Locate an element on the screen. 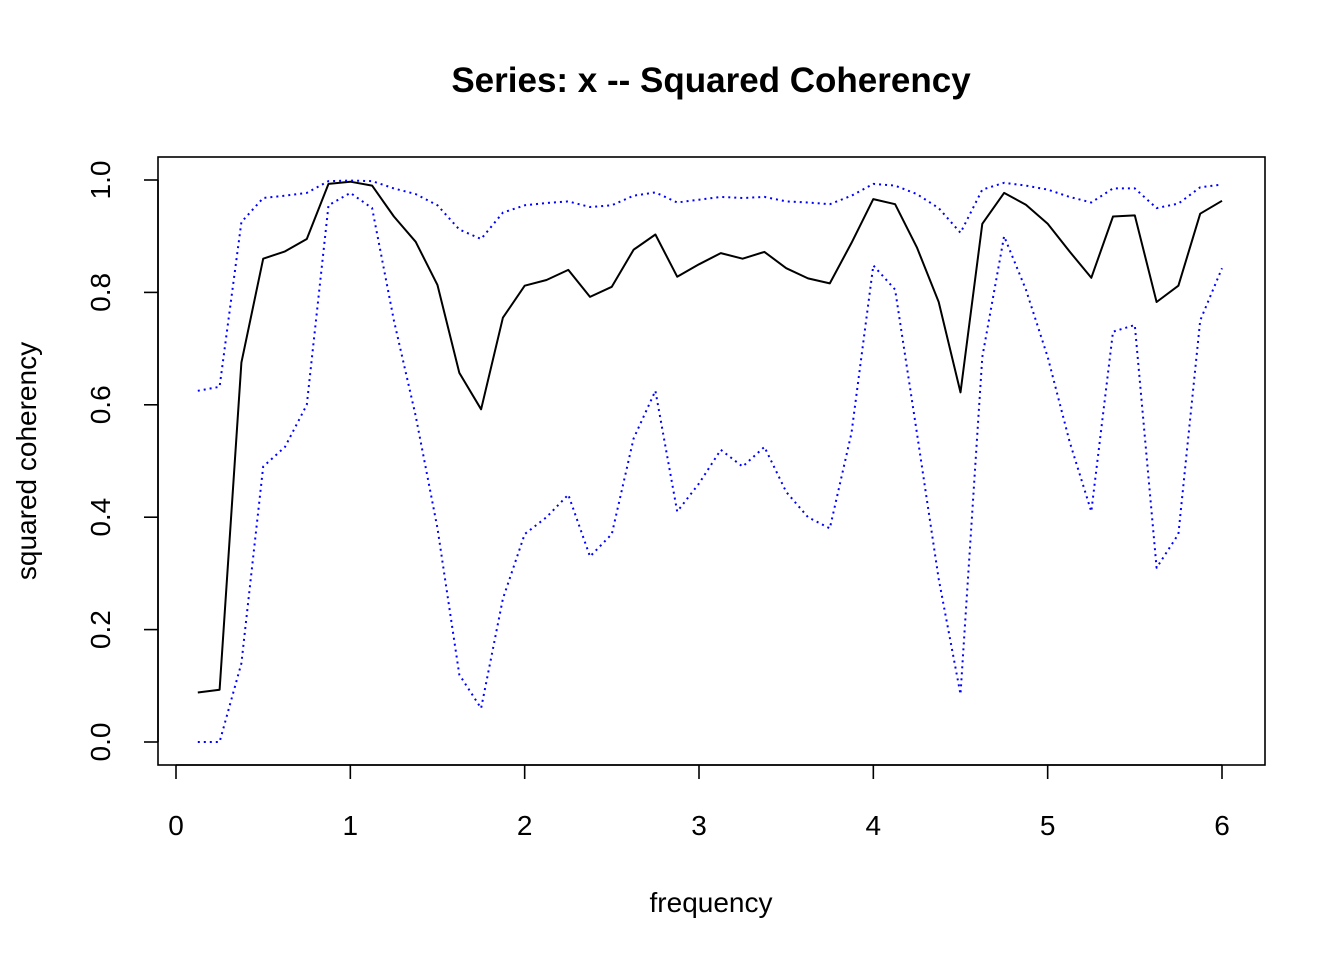  x-axis-label: frequency is located at coordinates (711, 902).